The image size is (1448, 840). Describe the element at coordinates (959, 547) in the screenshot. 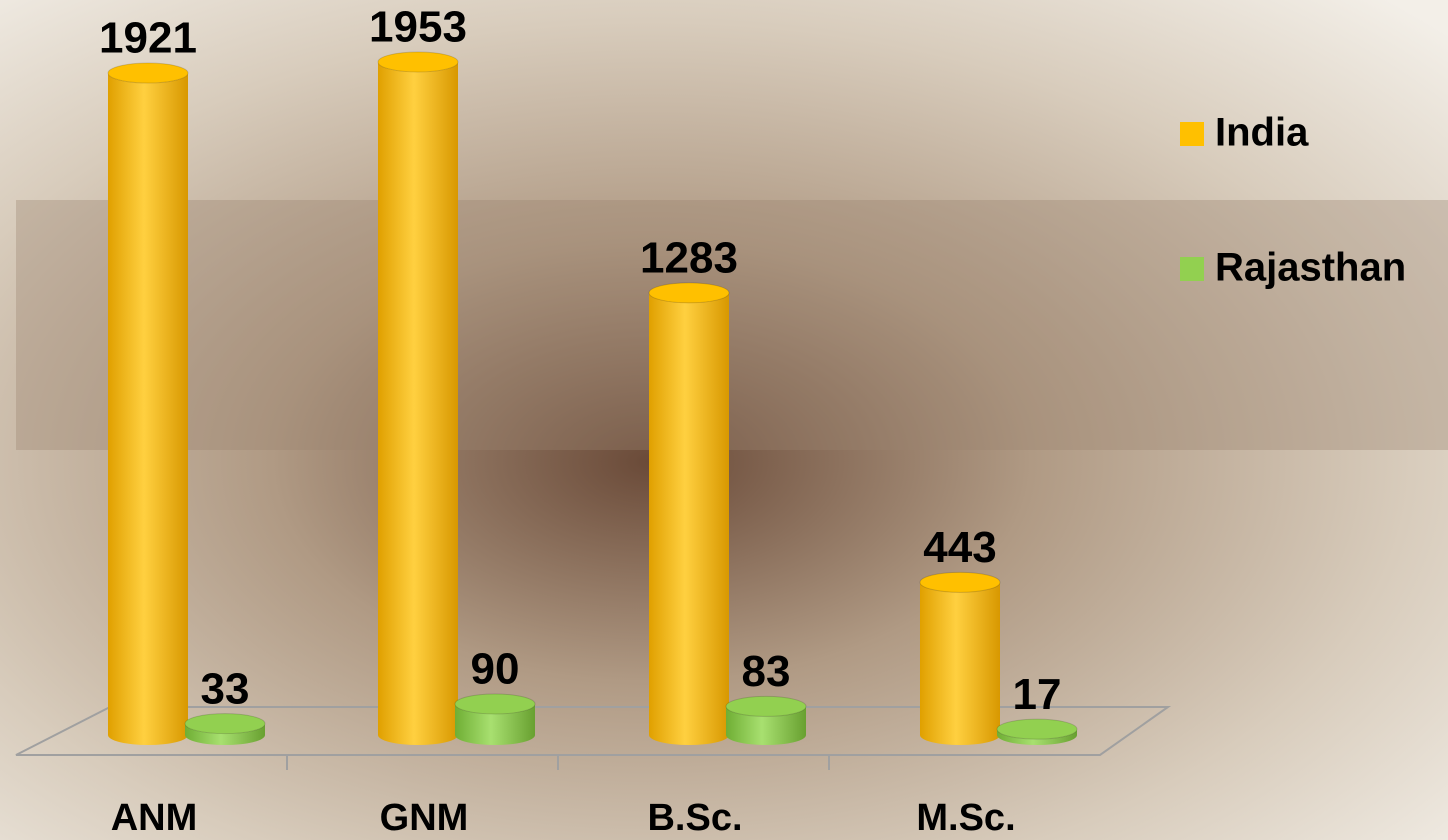

I see `value-label: 443` at that location.